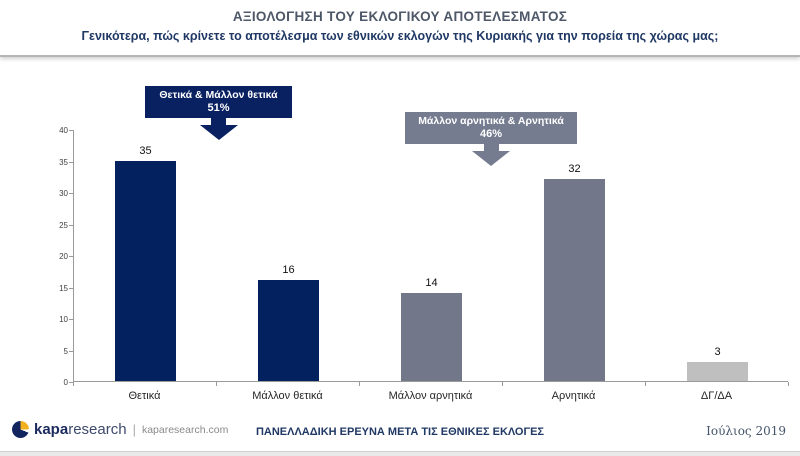  What do you see at coordinates (63, 256) in the screenshot?
I see `y-axis-label: 20` at bounding box center [63, 256].